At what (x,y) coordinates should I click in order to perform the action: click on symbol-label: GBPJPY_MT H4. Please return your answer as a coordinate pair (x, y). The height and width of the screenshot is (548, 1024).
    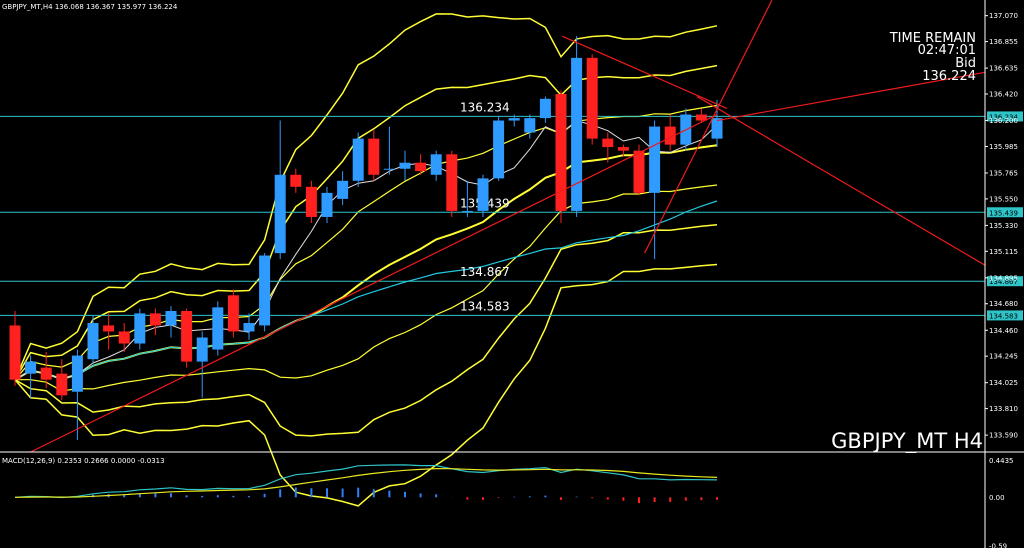
    Looking at the image, I should click on (907, 441).